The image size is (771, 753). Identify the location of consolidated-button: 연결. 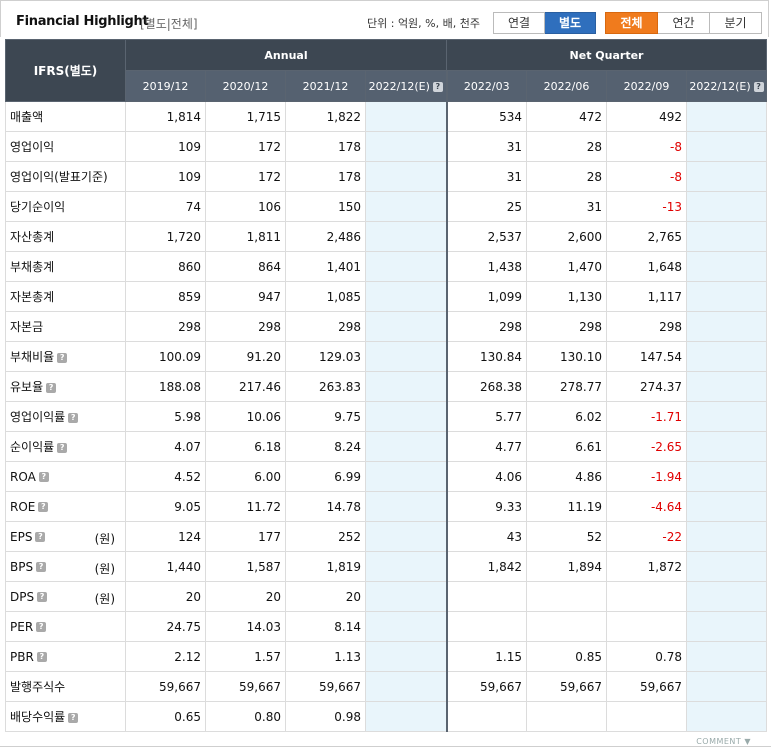
(519, 23).